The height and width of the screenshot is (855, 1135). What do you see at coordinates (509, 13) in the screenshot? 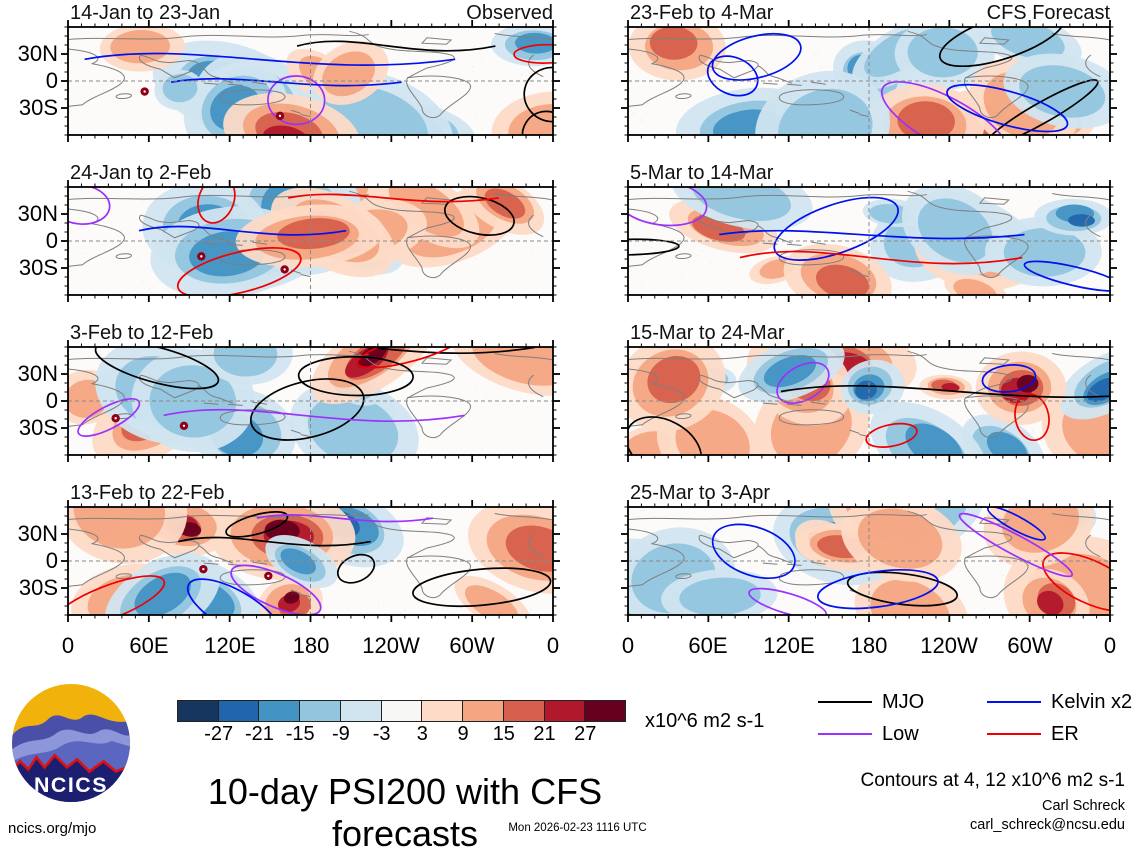
I see `panel-corner-observed: Observed` at bounding box center [509, 13].